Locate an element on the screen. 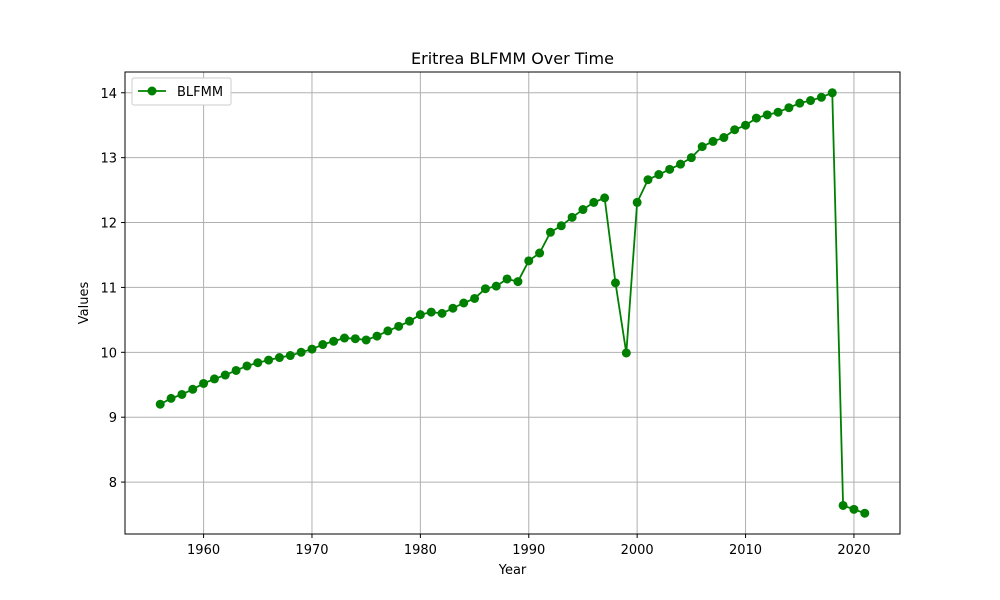 Image resolution: width=1000 pixels, height=600 pixels. legend: BLFMM is located at coordinates (181, 91).